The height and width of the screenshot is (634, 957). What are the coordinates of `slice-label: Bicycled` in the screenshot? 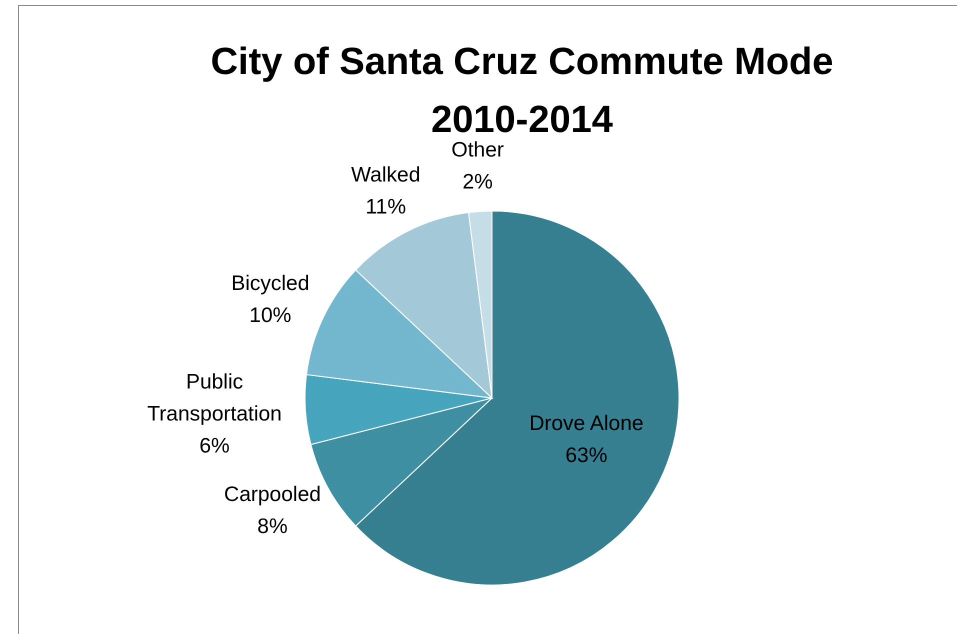 It's located at (270, 282).